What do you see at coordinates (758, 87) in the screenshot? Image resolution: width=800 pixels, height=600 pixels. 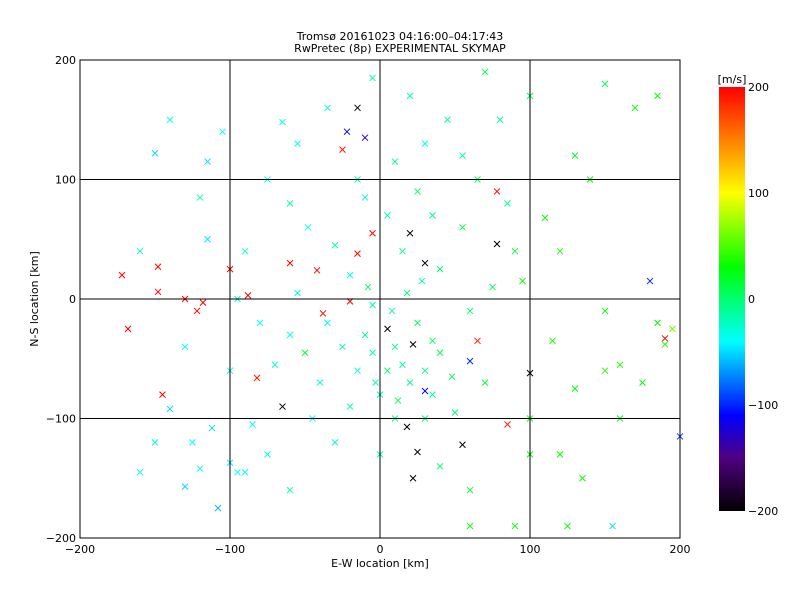 I see `colorbar-tick-label: 200` at bounding box center [758, 87].